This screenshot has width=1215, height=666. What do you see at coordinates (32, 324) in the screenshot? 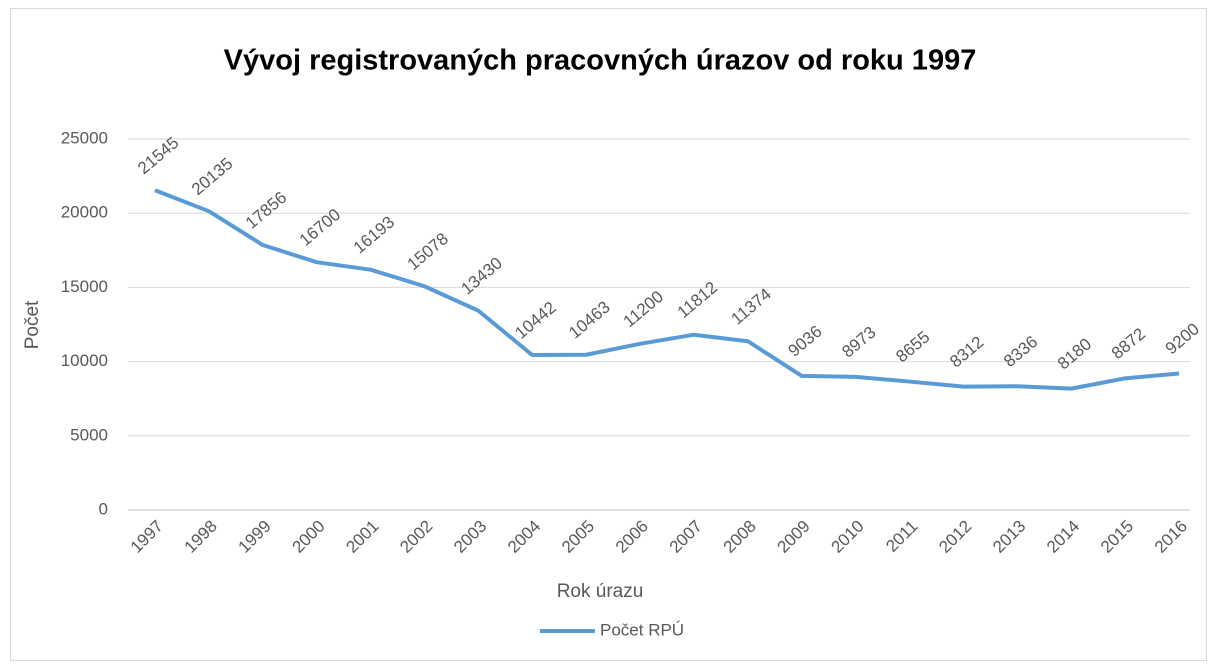
I see `y-axis-title: Počet` at bounding box center [32, 324].